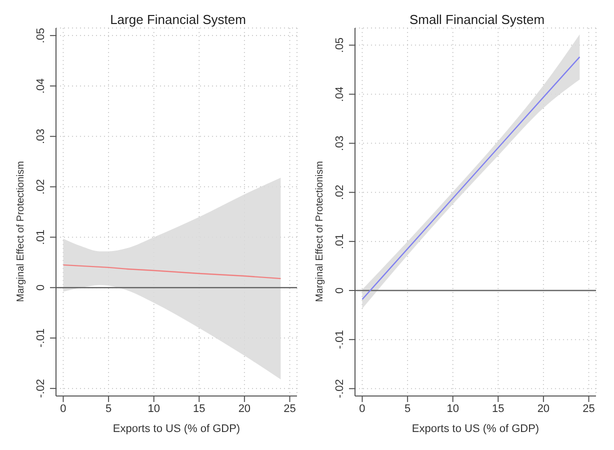 Image resolution: width=614 pixels, height=450 pixels. I want to click on line-series, so click(172, 272).